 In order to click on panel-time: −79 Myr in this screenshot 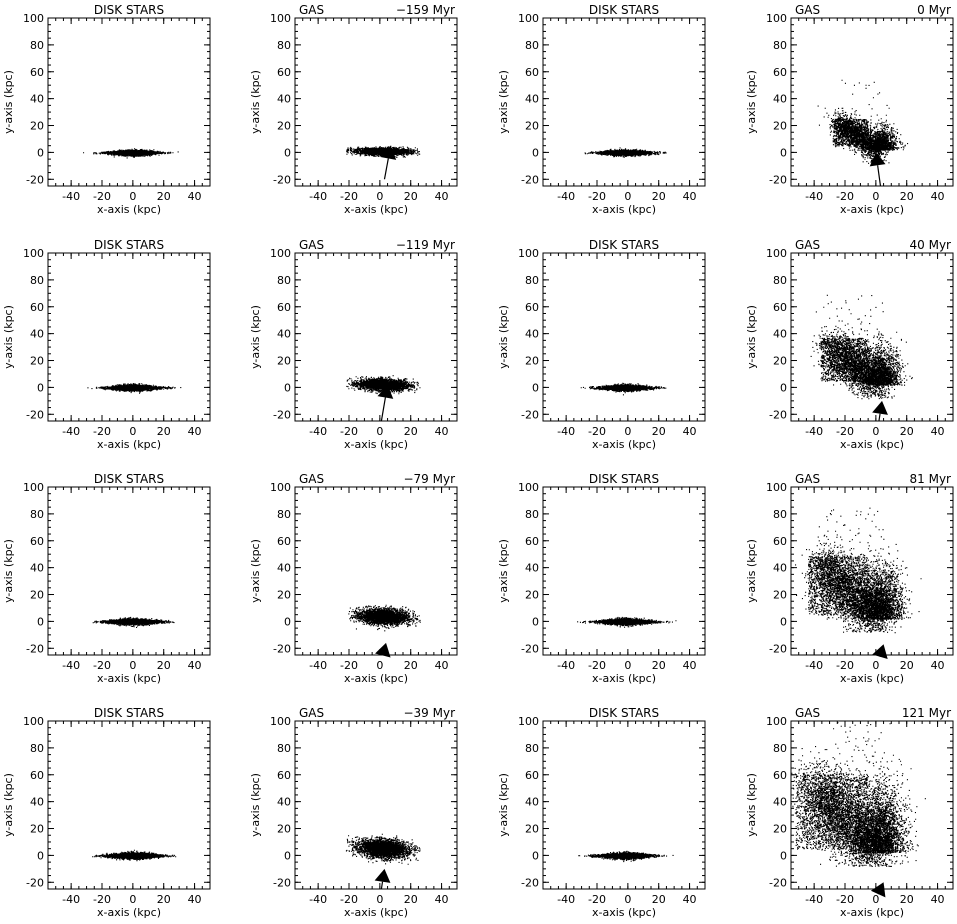, I will do `click(429, 479)`.